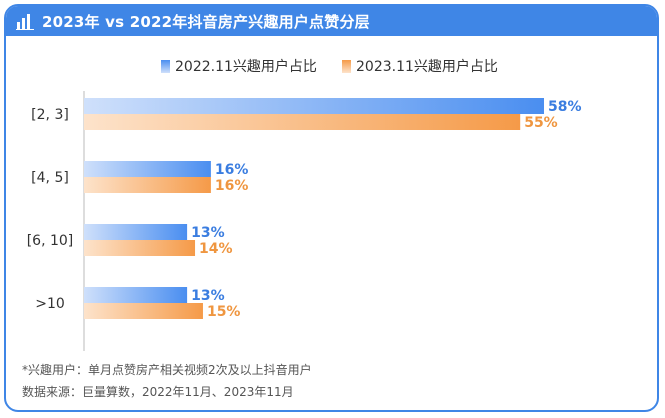 The image size is (665, 418). What do you see at coordinates (565, 107) in the screenshot?
I see `data-label-2022: 58%` at bounding box center [565, 107].